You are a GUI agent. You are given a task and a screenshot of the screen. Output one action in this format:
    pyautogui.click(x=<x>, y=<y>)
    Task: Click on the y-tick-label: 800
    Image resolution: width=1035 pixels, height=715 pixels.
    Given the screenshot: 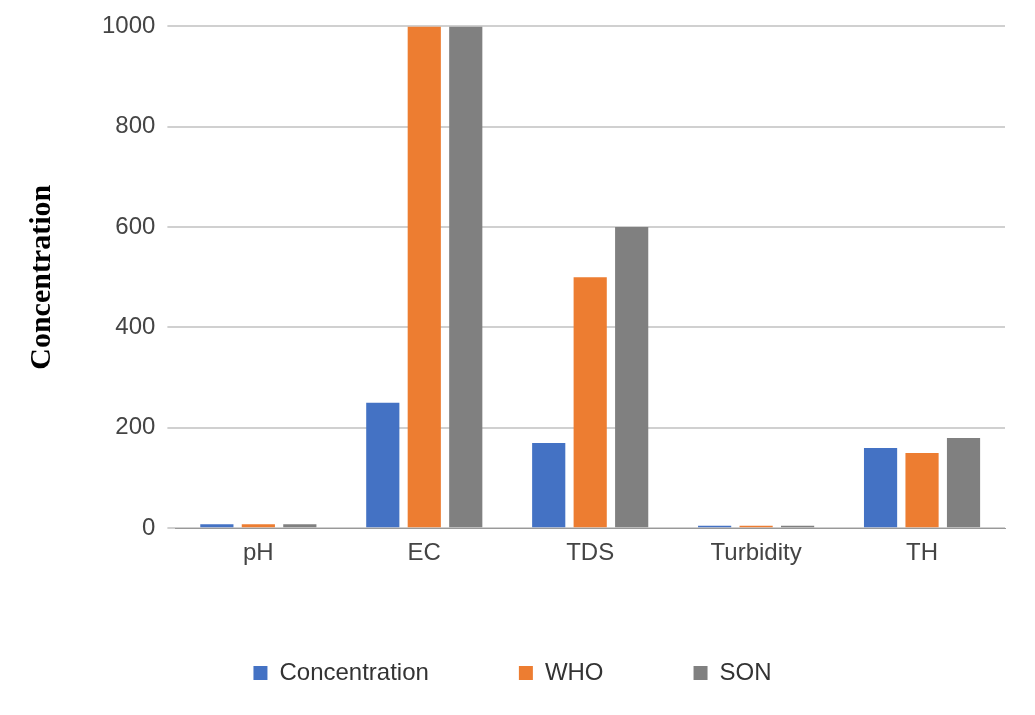 What is the action you would take?
    pyautogui.click(x=135, y=125)
    